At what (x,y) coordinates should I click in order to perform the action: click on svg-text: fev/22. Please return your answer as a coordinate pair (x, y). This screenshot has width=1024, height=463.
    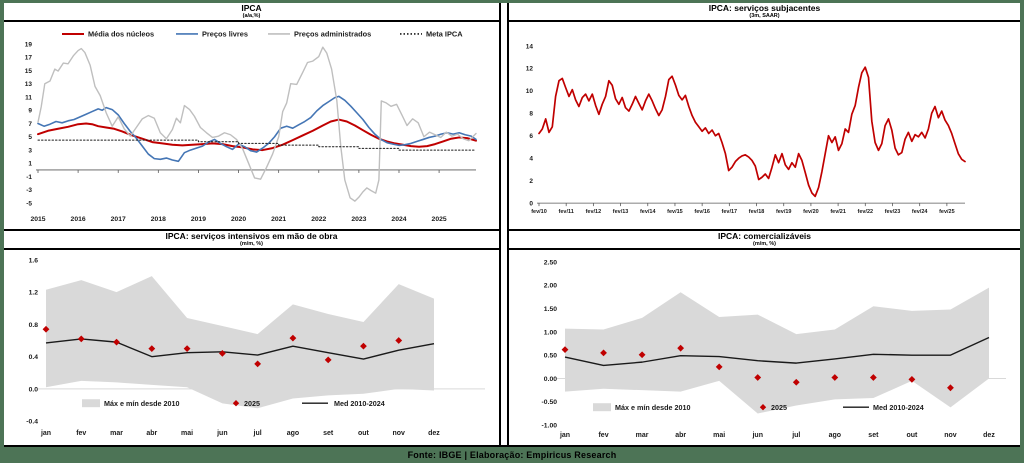
    Looking at the image, I should click on (866, 212).